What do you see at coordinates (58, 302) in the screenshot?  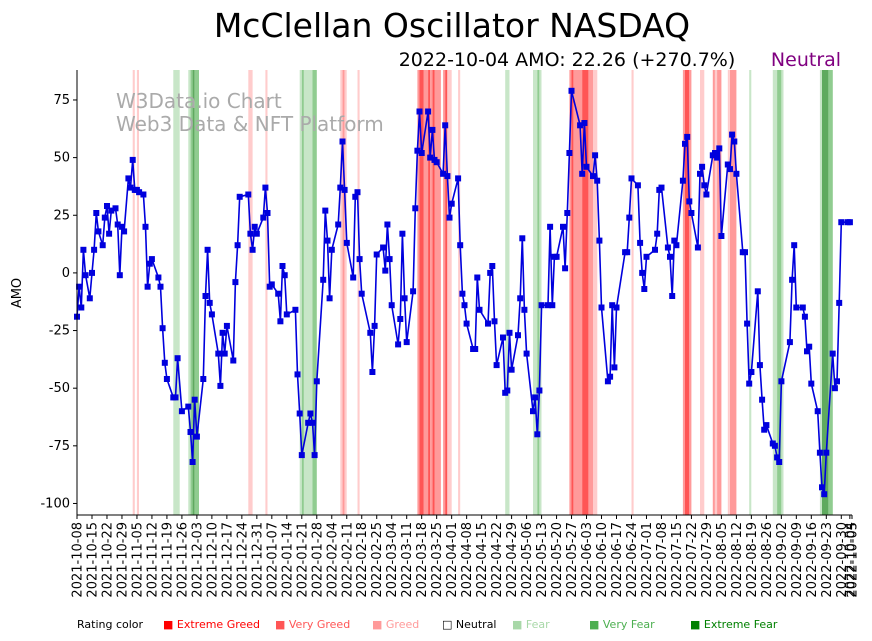 I see `y-axis: 75 50 25 0 -25 -50 -75 -100` at bounding box center [58, 302].